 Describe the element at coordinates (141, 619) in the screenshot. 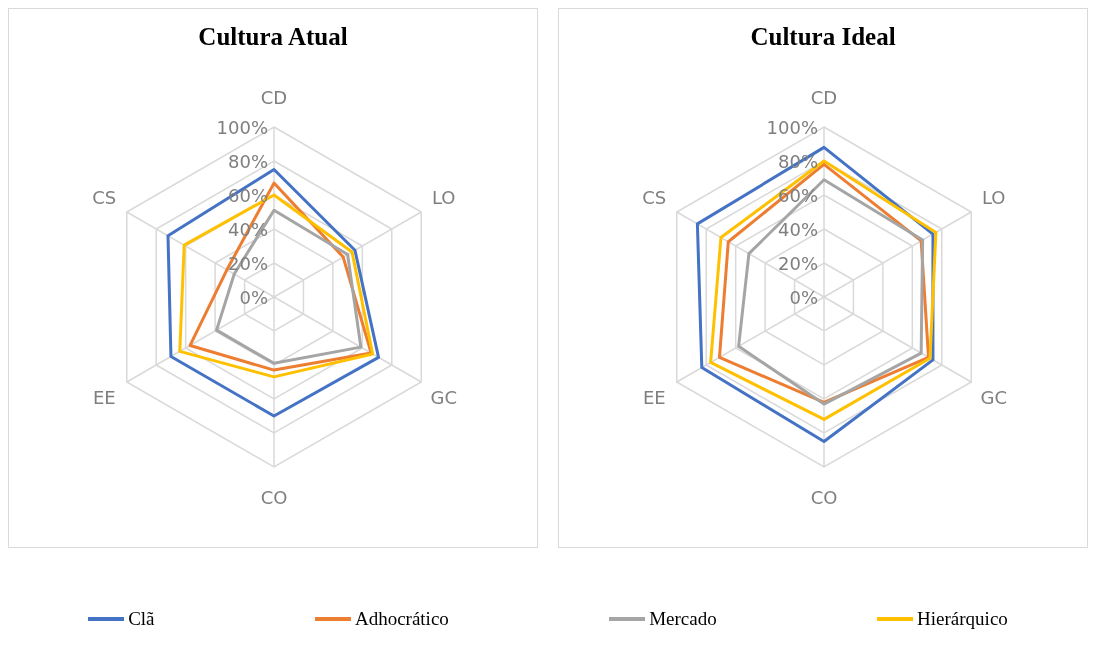

I see `legend-label: Clã` at that location.